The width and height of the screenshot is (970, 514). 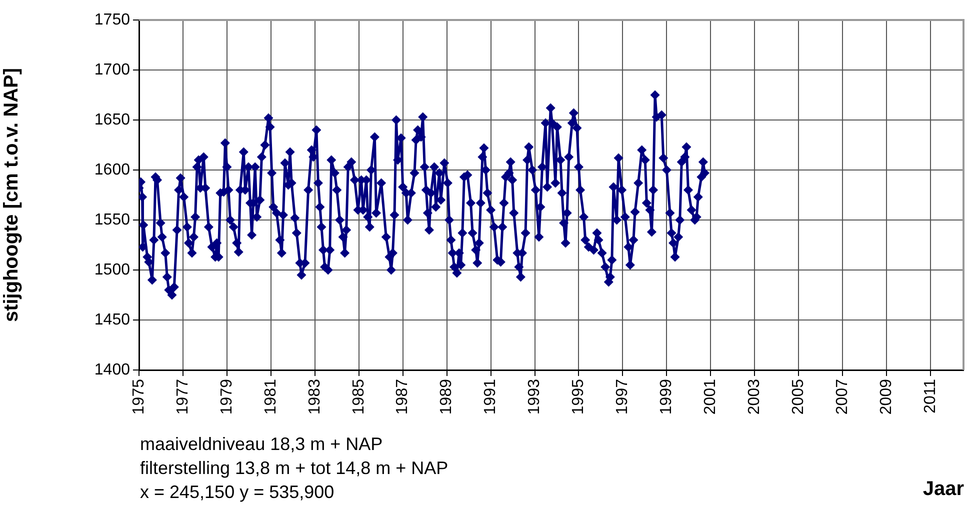 What do you see at coordinates (112, 119) in the screenshot?
I see `y-tick-label: 1650` at bounding box center [112, 119].